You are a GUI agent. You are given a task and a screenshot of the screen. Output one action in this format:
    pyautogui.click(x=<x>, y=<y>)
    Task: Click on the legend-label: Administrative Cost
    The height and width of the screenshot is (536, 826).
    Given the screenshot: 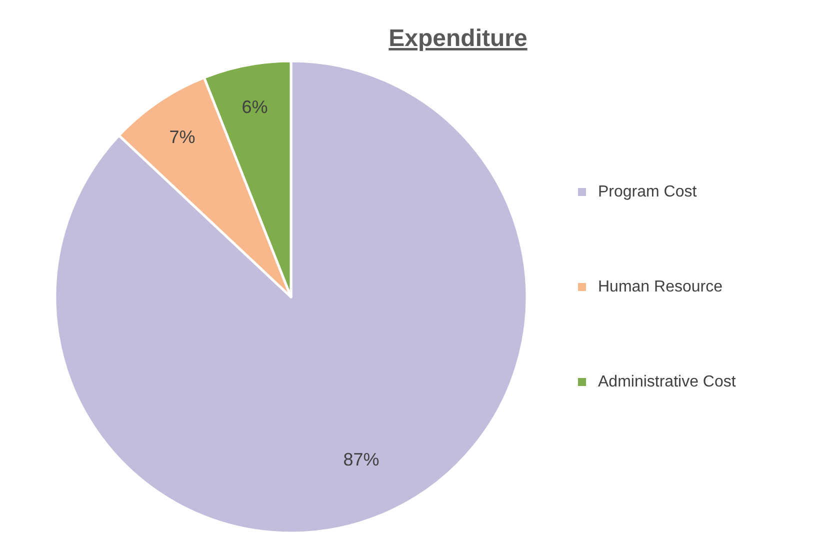 What is the action you would take?
    pyautogui.click(x=667, y=382)
    